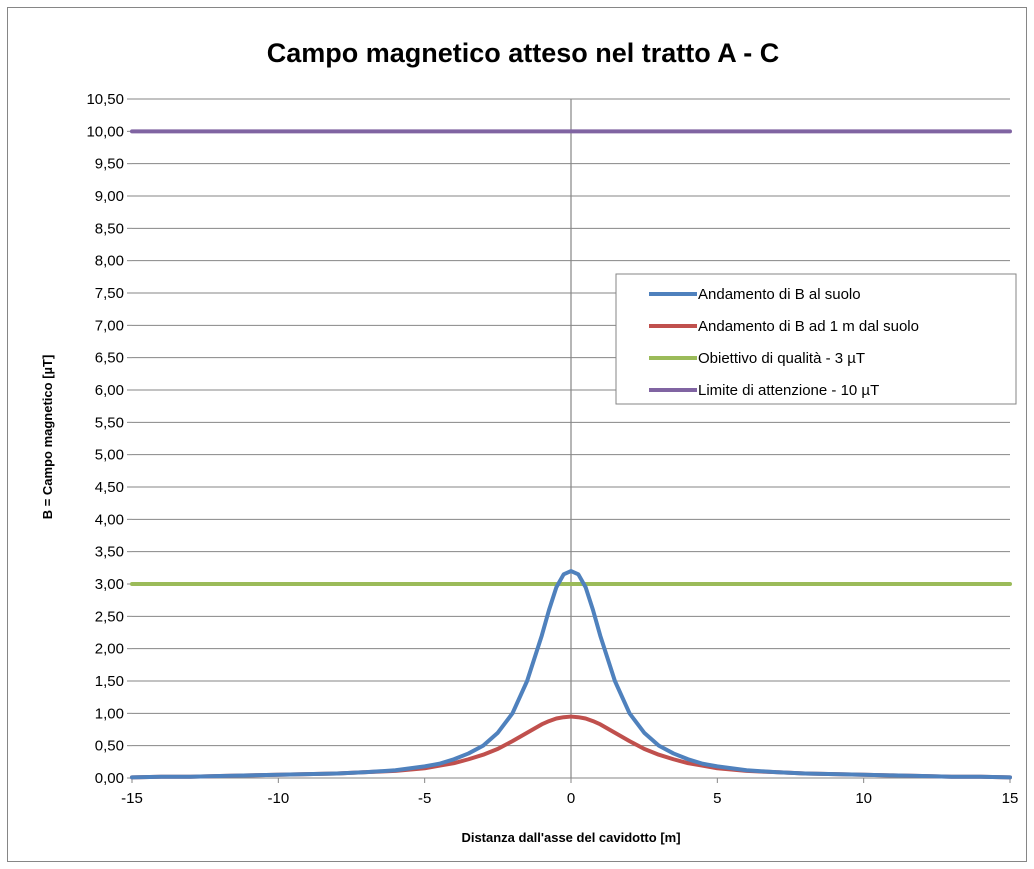 The width and height of the screenshot is (1034, 869). I want to click on x-tick-label: 10, so click(863, 798).